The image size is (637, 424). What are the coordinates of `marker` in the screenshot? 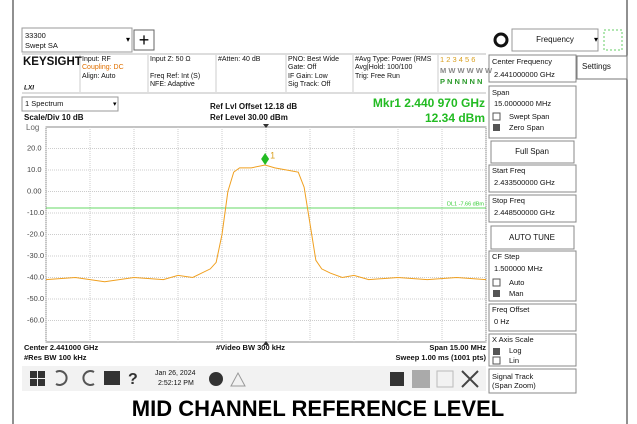 It's located at (265, 158).